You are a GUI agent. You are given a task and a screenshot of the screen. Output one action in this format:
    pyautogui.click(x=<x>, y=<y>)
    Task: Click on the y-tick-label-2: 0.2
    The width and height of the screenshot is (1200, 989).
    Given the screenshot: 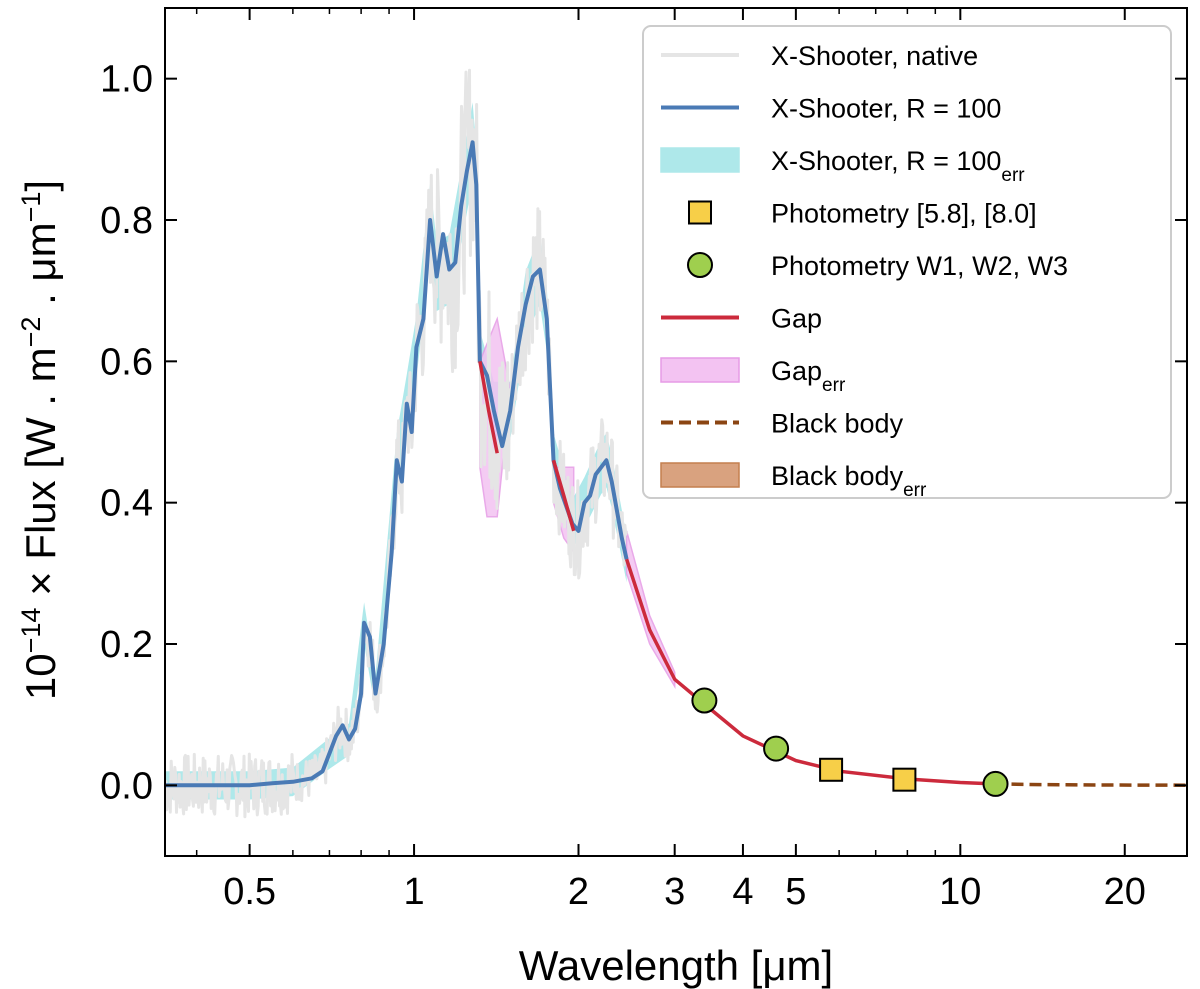 What is the action you would take?
    pyautogui.click(x=126, y=645)
    